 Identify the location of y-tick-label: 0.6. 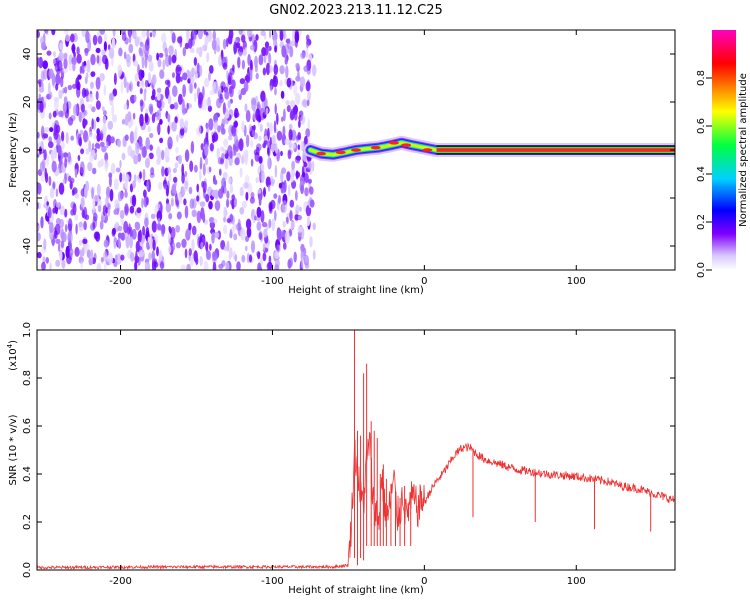
(27, 426).